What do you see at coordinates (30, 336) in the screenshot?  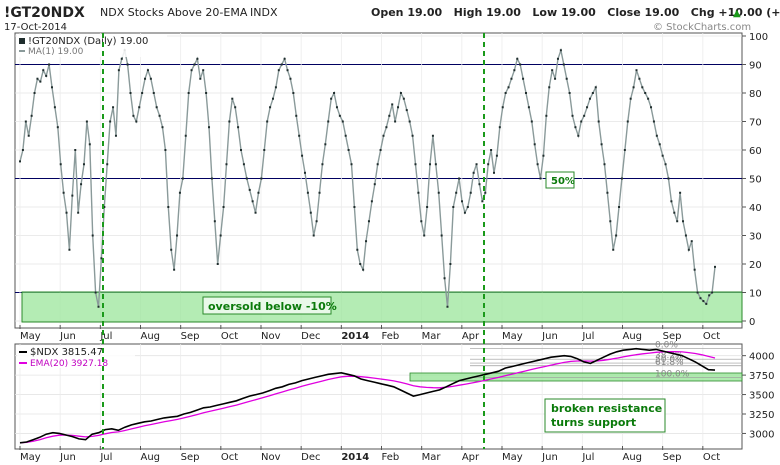 I see `upper-x-tick-label: May` at bounding box center [30, 336].